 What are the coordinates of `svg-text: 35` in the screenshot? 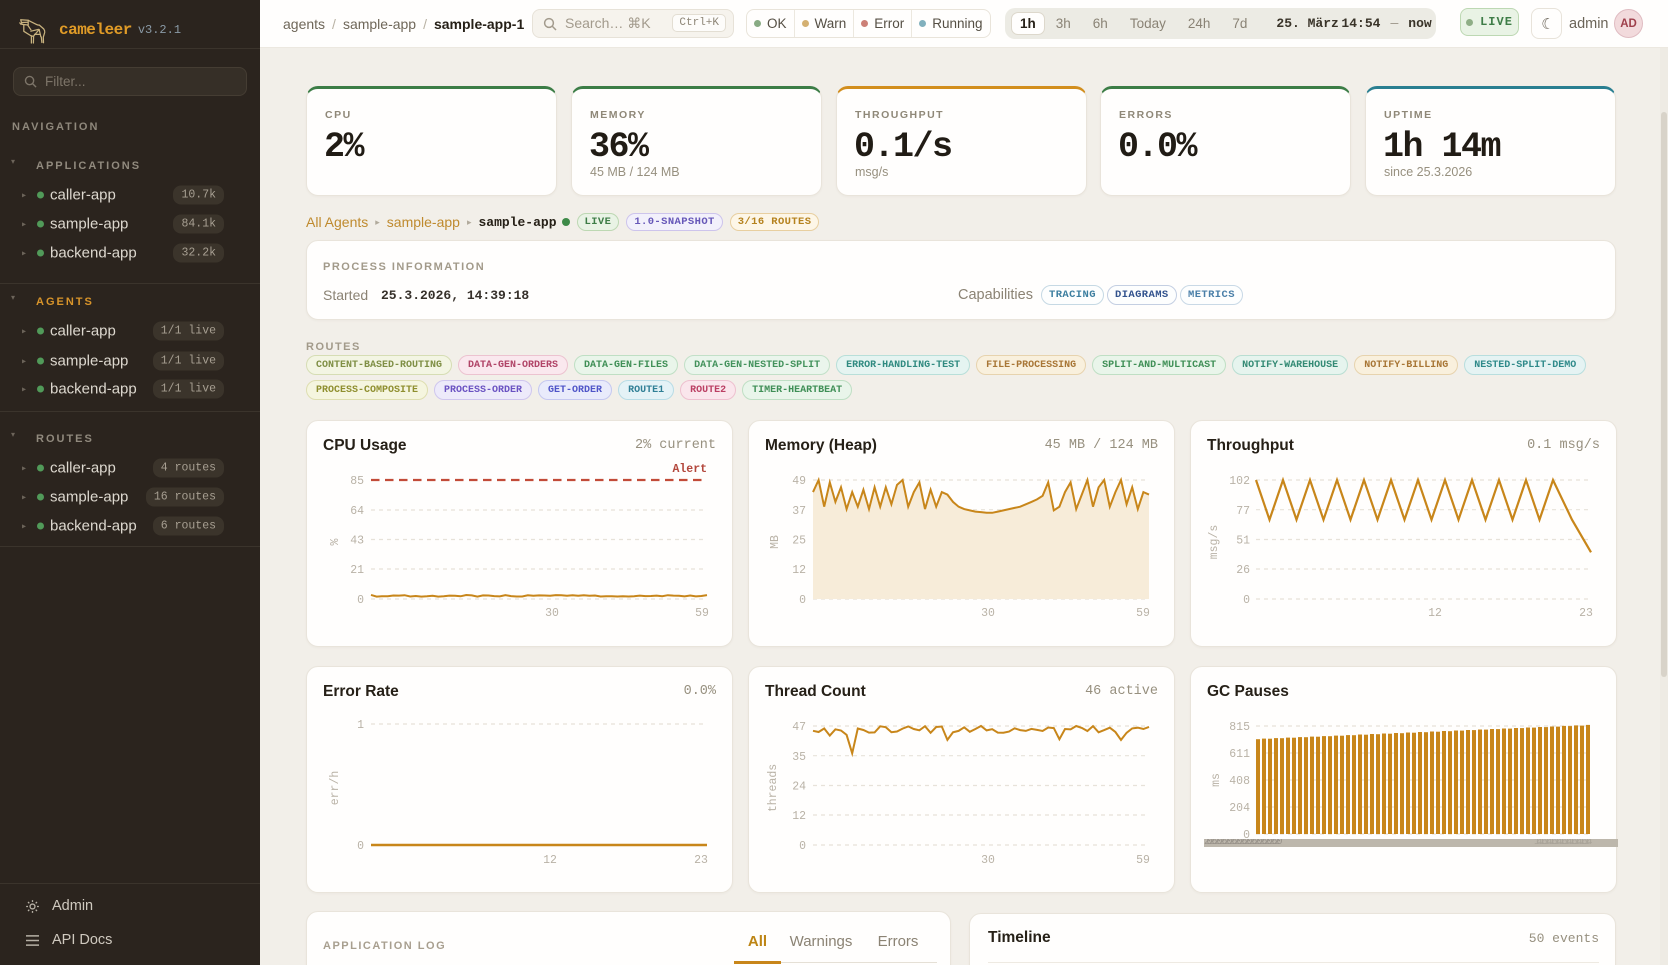 It's located at (799, 757).